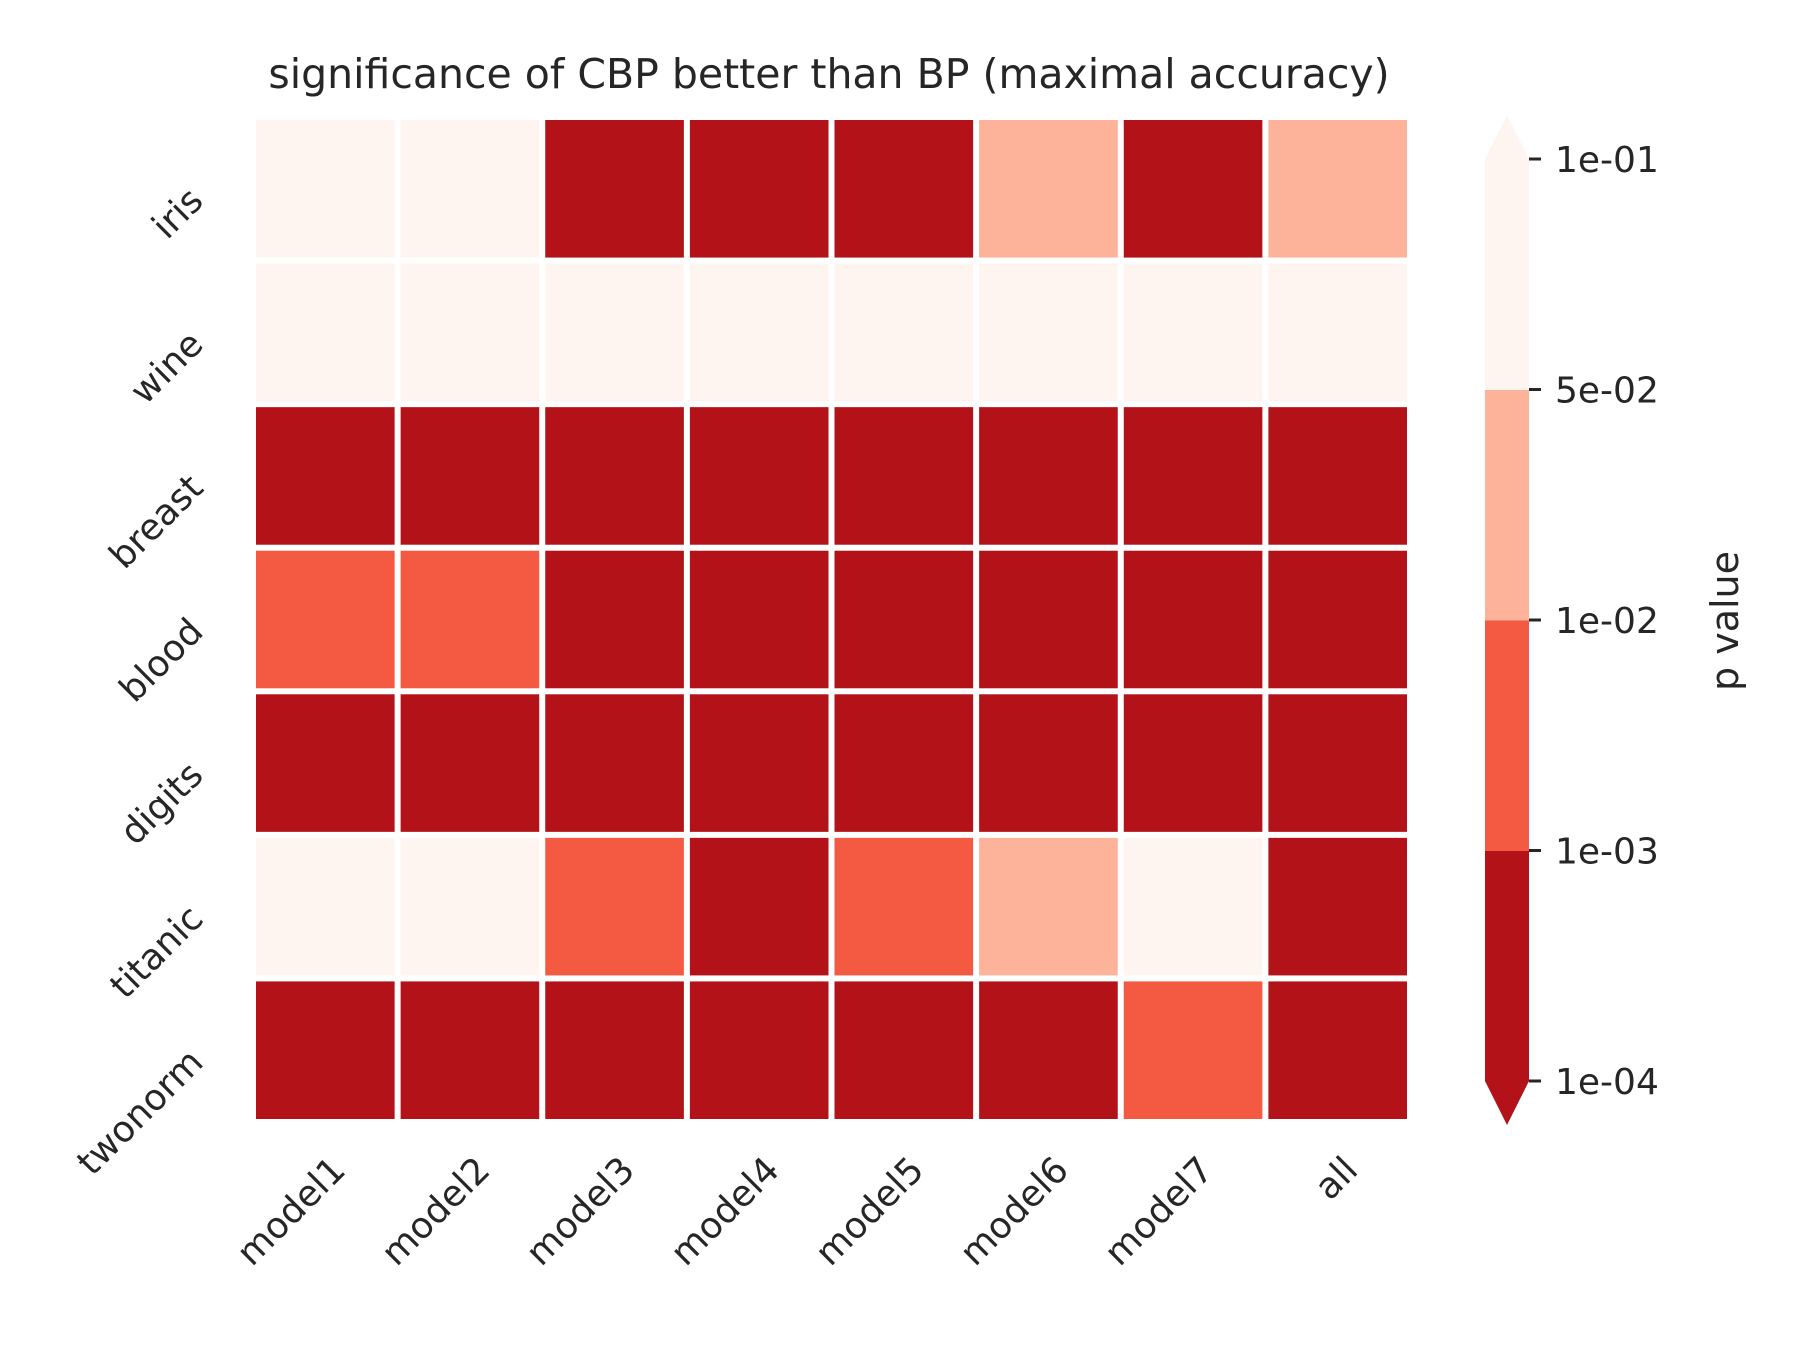 The image size is (1800, 1350). What do you see at coordinates (470, 619) in the screenshot?
I see `heatmap-cell-blood-model2` at bounding box center [470, 619].